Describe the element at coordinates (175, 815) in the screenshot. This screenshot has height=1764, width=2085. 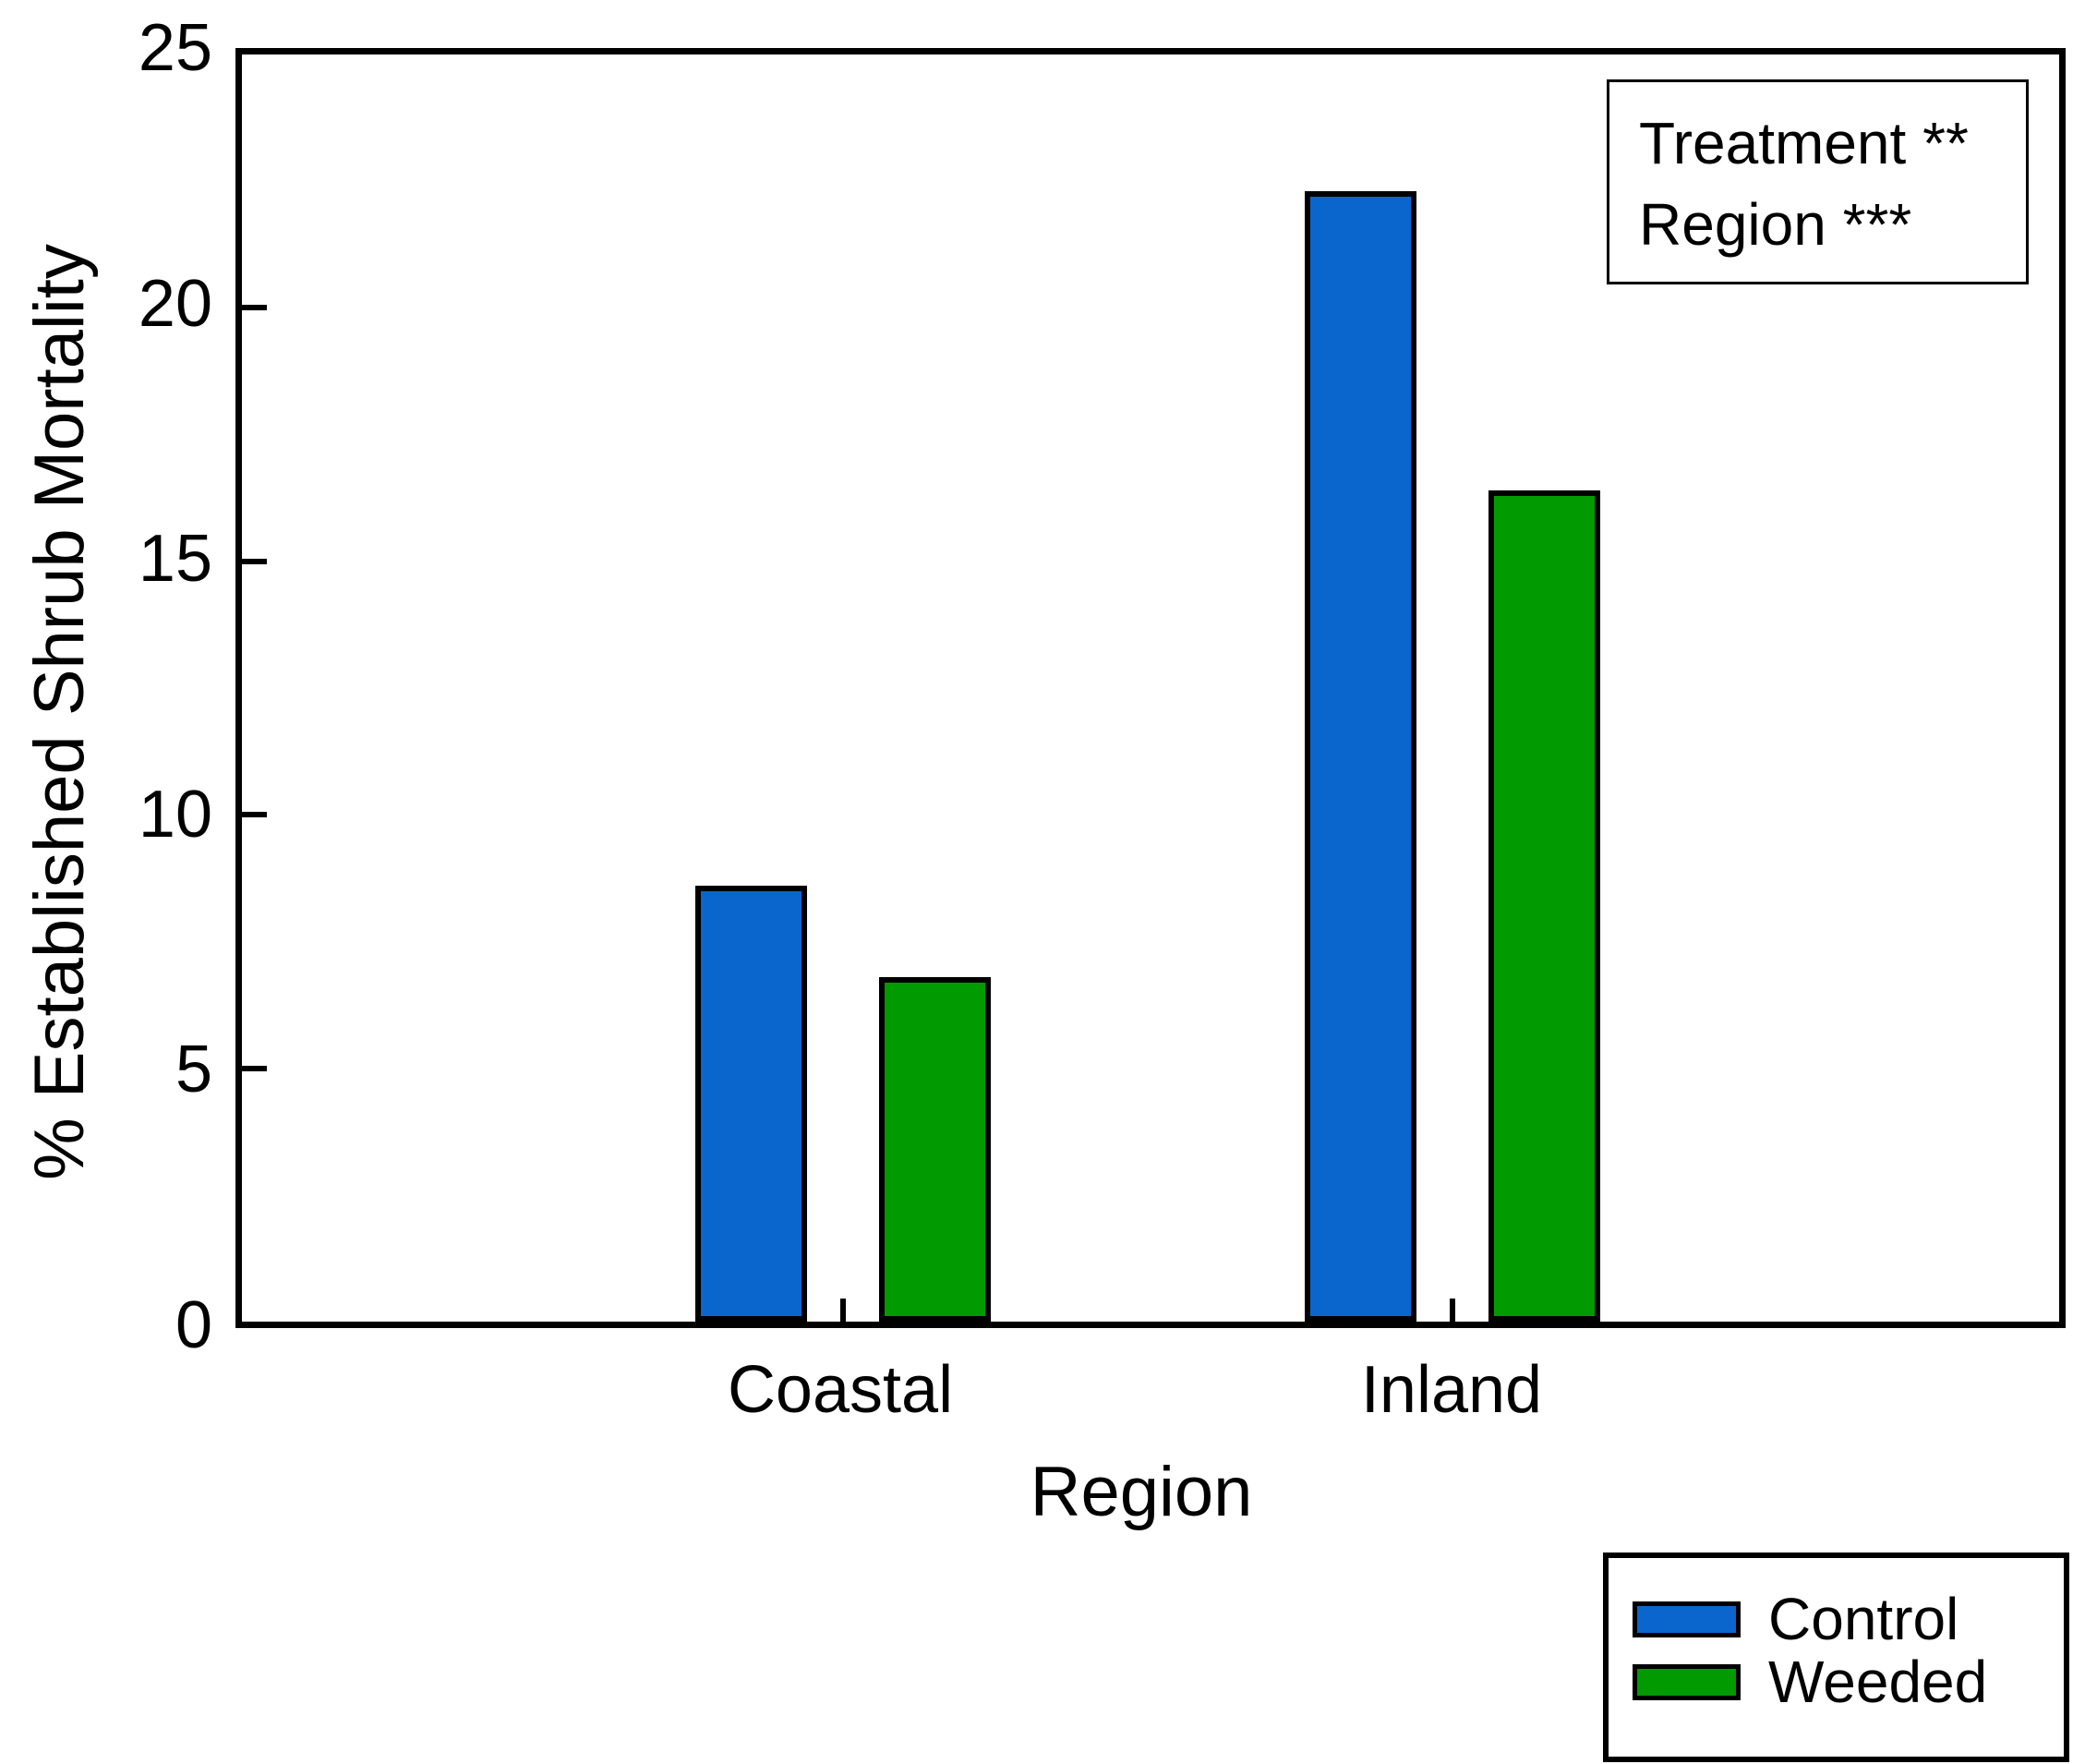
I see `y-tick-label-10: 10` at that location.